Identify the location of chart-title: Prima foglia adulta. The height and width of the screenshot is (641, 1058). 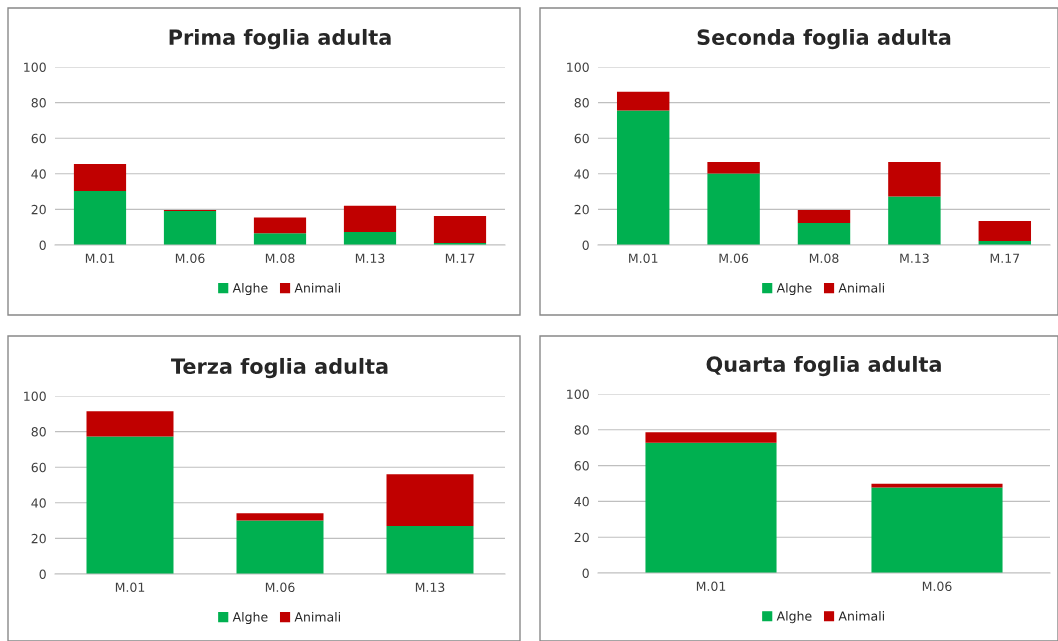
(280, 39).